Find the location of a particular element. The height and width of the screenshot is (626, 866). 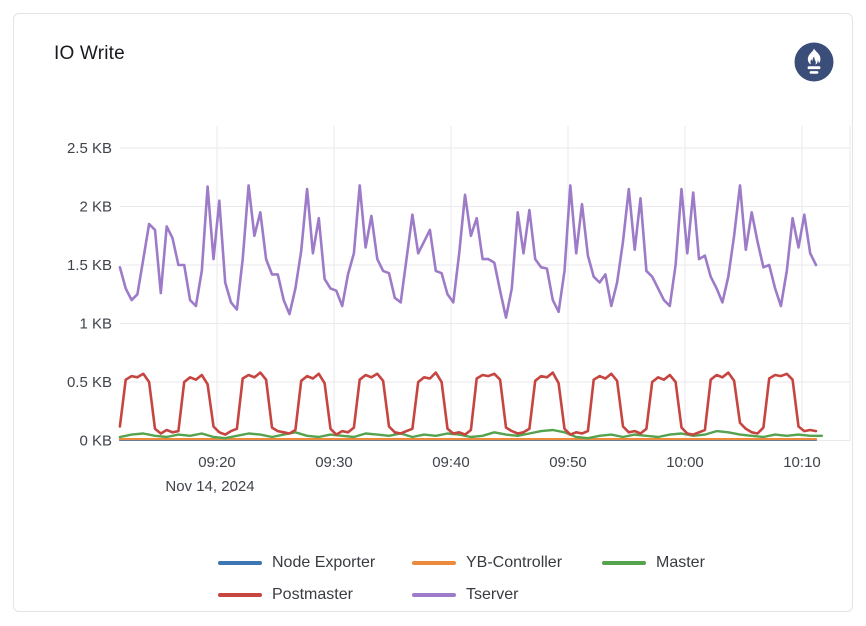

legend-item-yb-controller: YB-Controller is located at coordinates (507, 563).